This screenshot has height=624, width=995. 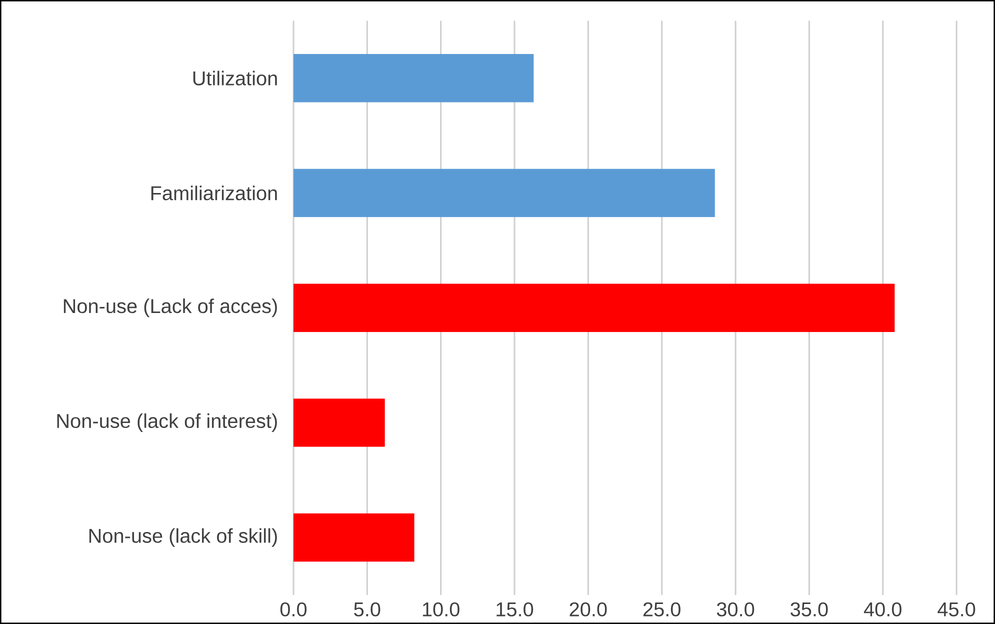 I want to click on x-tick-label: 0.0, so click(x=293, y=609).